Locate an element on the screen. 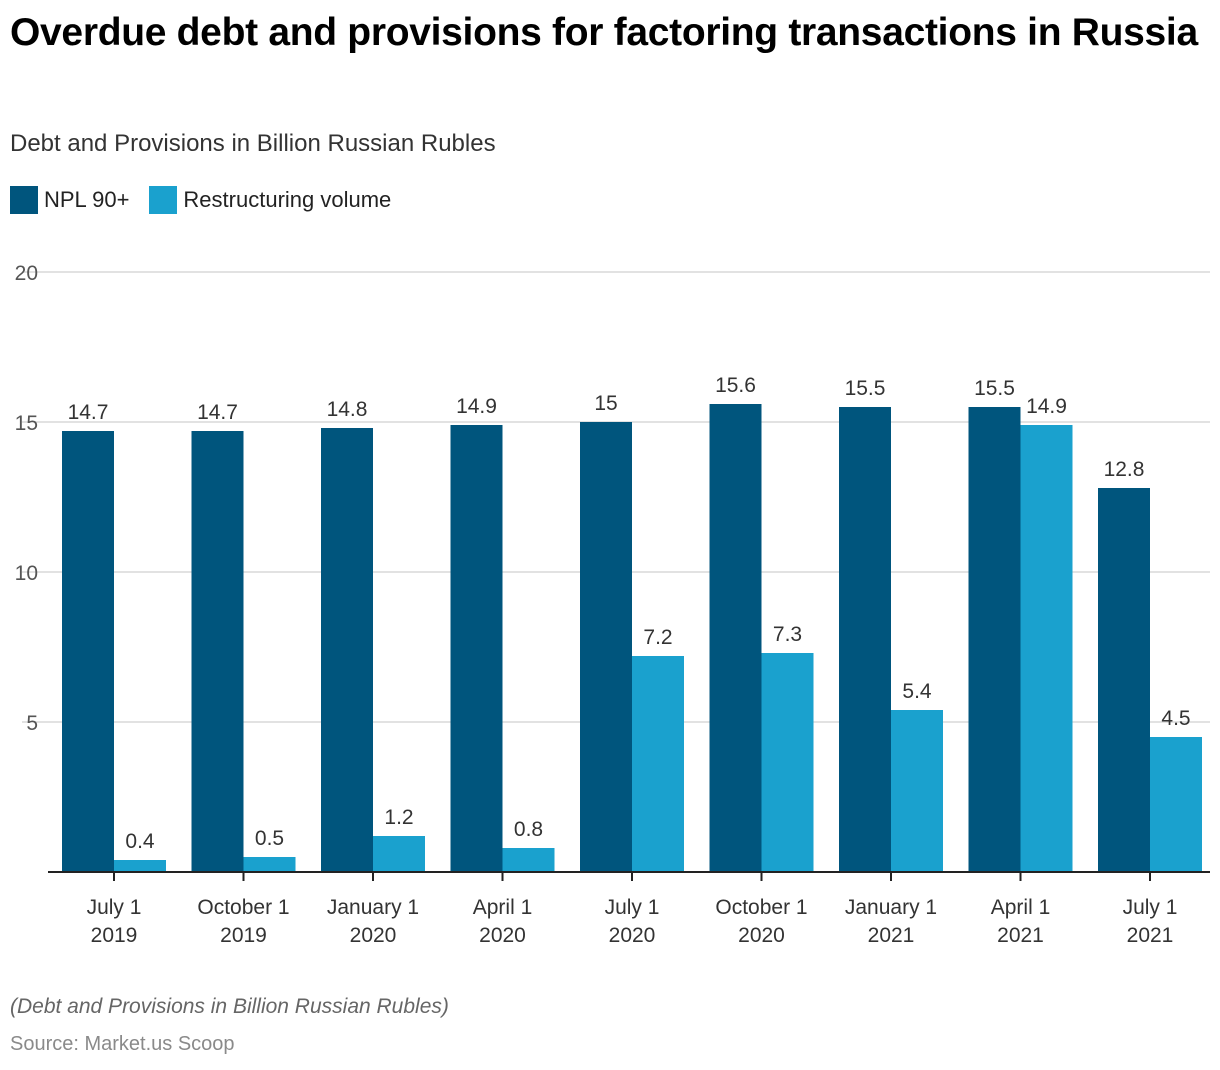 Image resolution: width=1220 pixels, height=1070 pixels. data-label: 0.5 is located at coordinates (269, 838).